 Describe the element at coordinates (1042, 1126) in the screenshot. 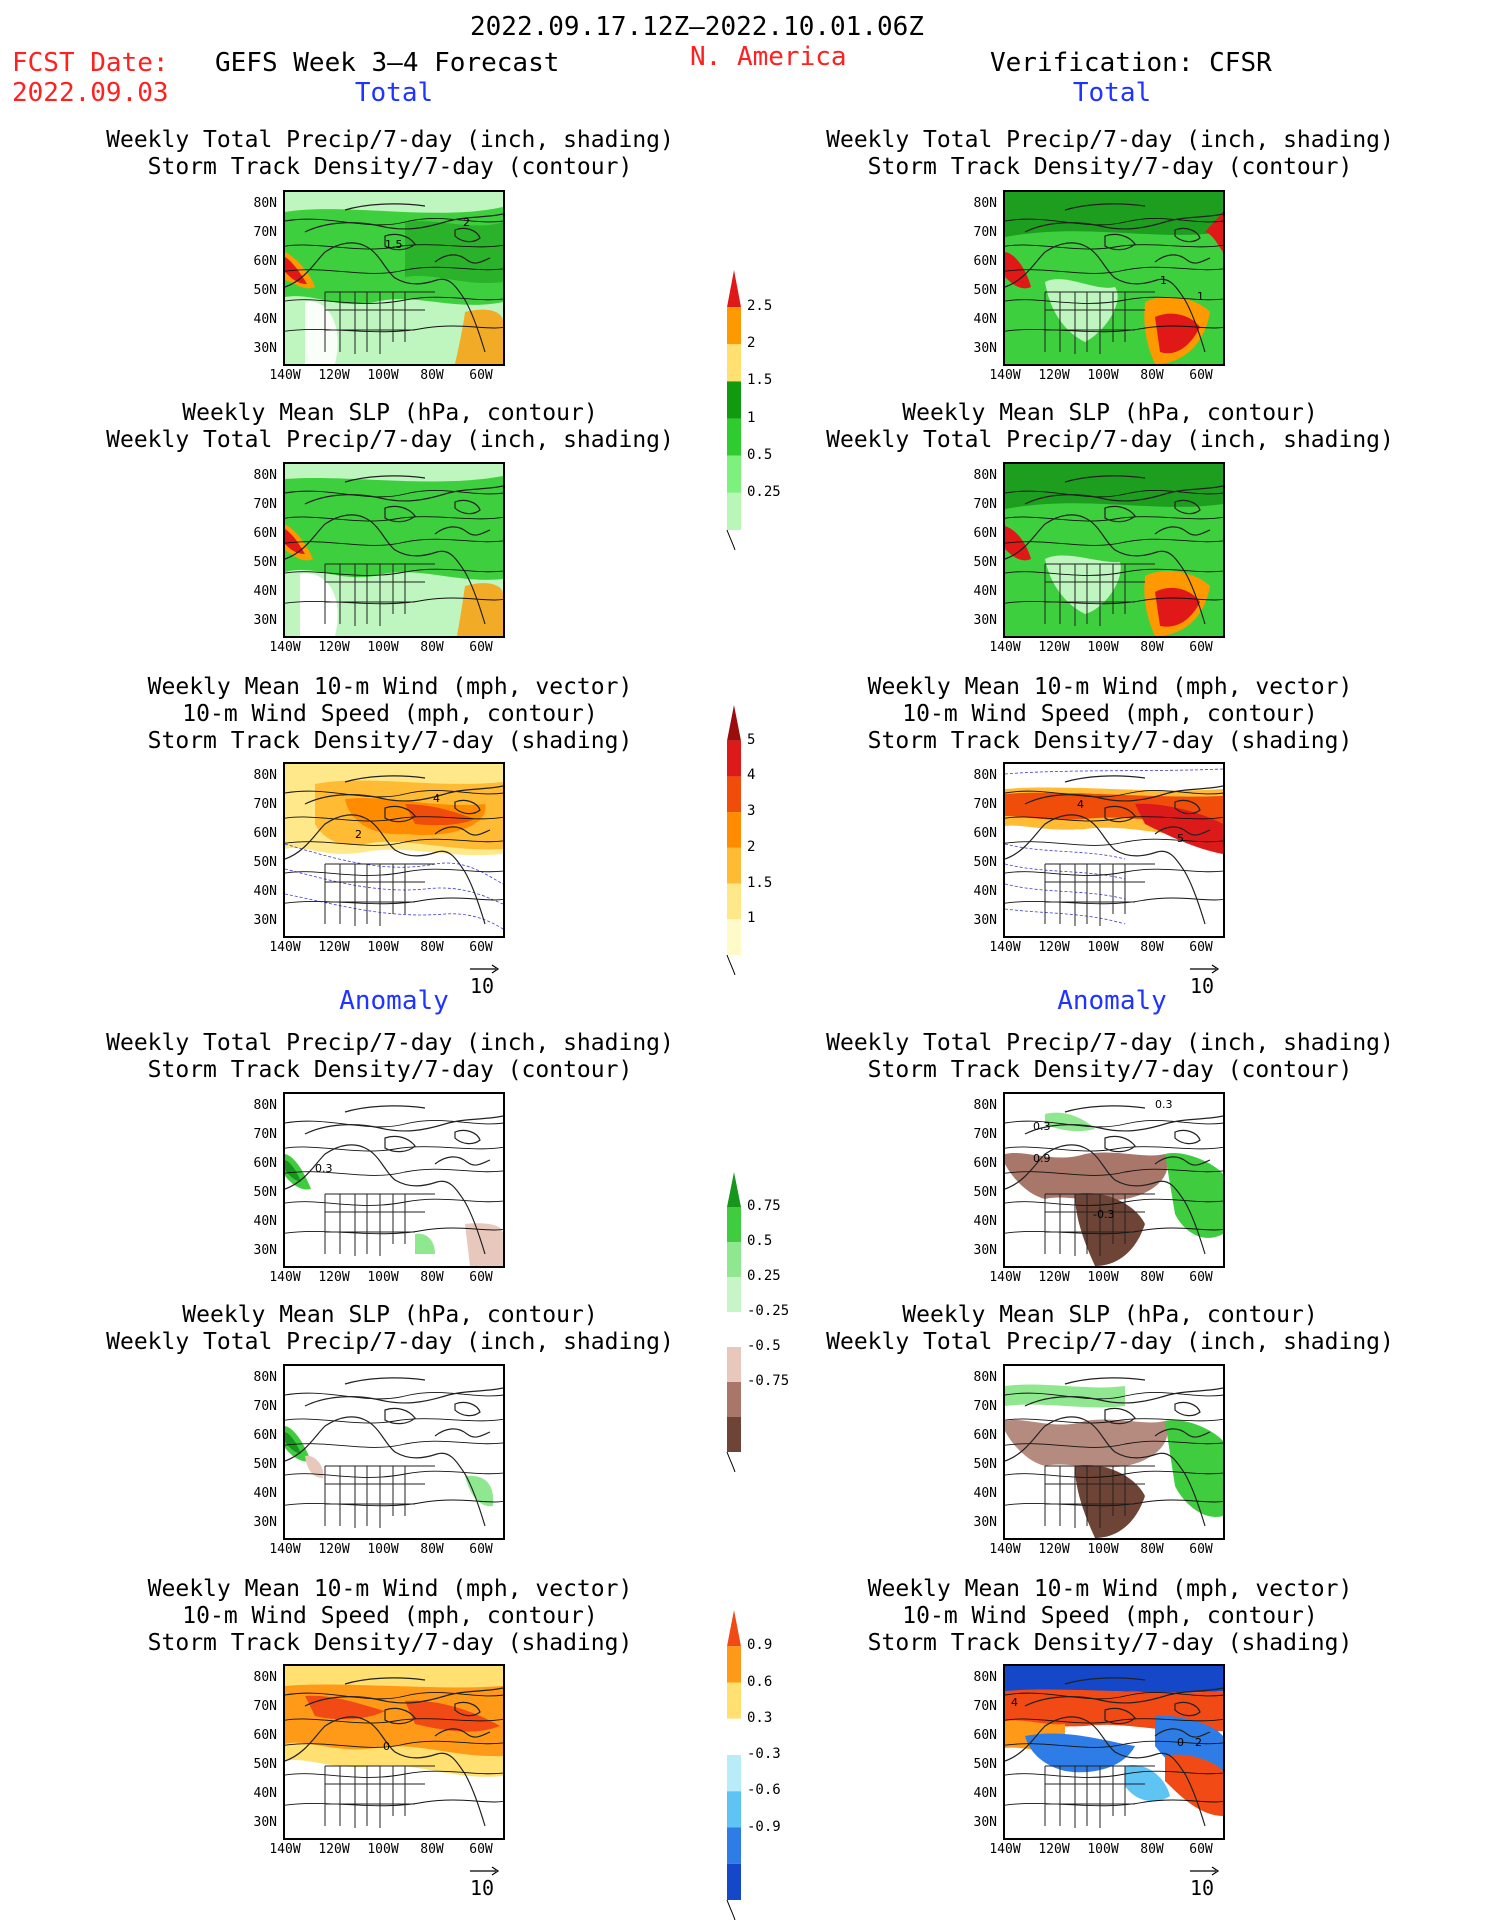

I see `label-r-anom-a: 0.3` at that location.